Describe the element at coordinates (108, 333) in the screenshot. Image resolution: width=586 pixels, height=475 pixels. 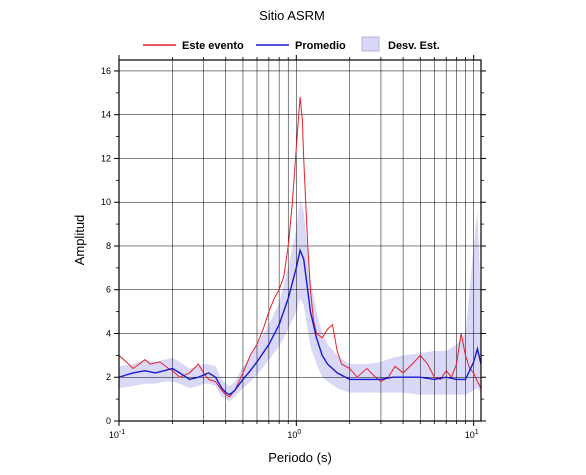
I see `y-tick-label: 4` at that location.